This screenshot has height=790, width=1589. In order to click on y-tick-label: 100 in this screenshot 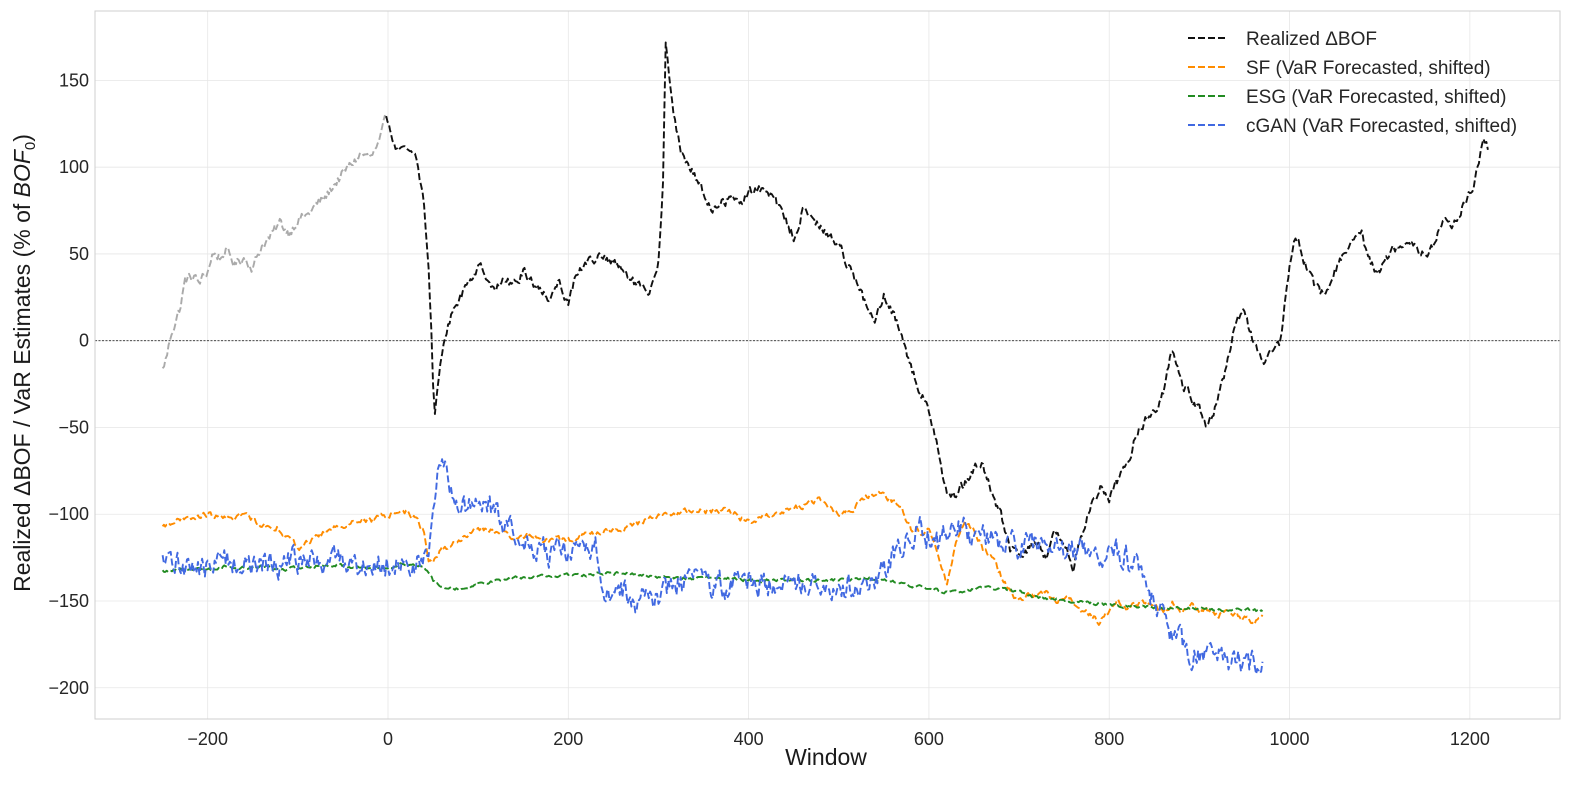, I will do `click(74, 167)`.